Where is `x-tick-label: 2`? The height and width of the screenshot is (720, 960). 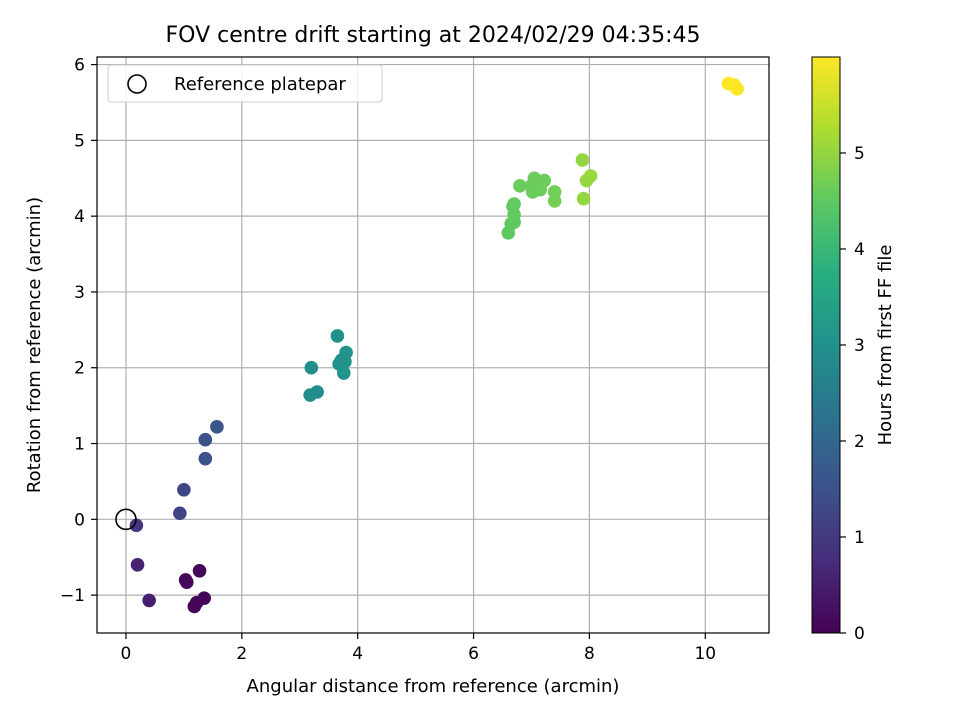 x-tick-label: 2 is located at coordinates (241, 654).